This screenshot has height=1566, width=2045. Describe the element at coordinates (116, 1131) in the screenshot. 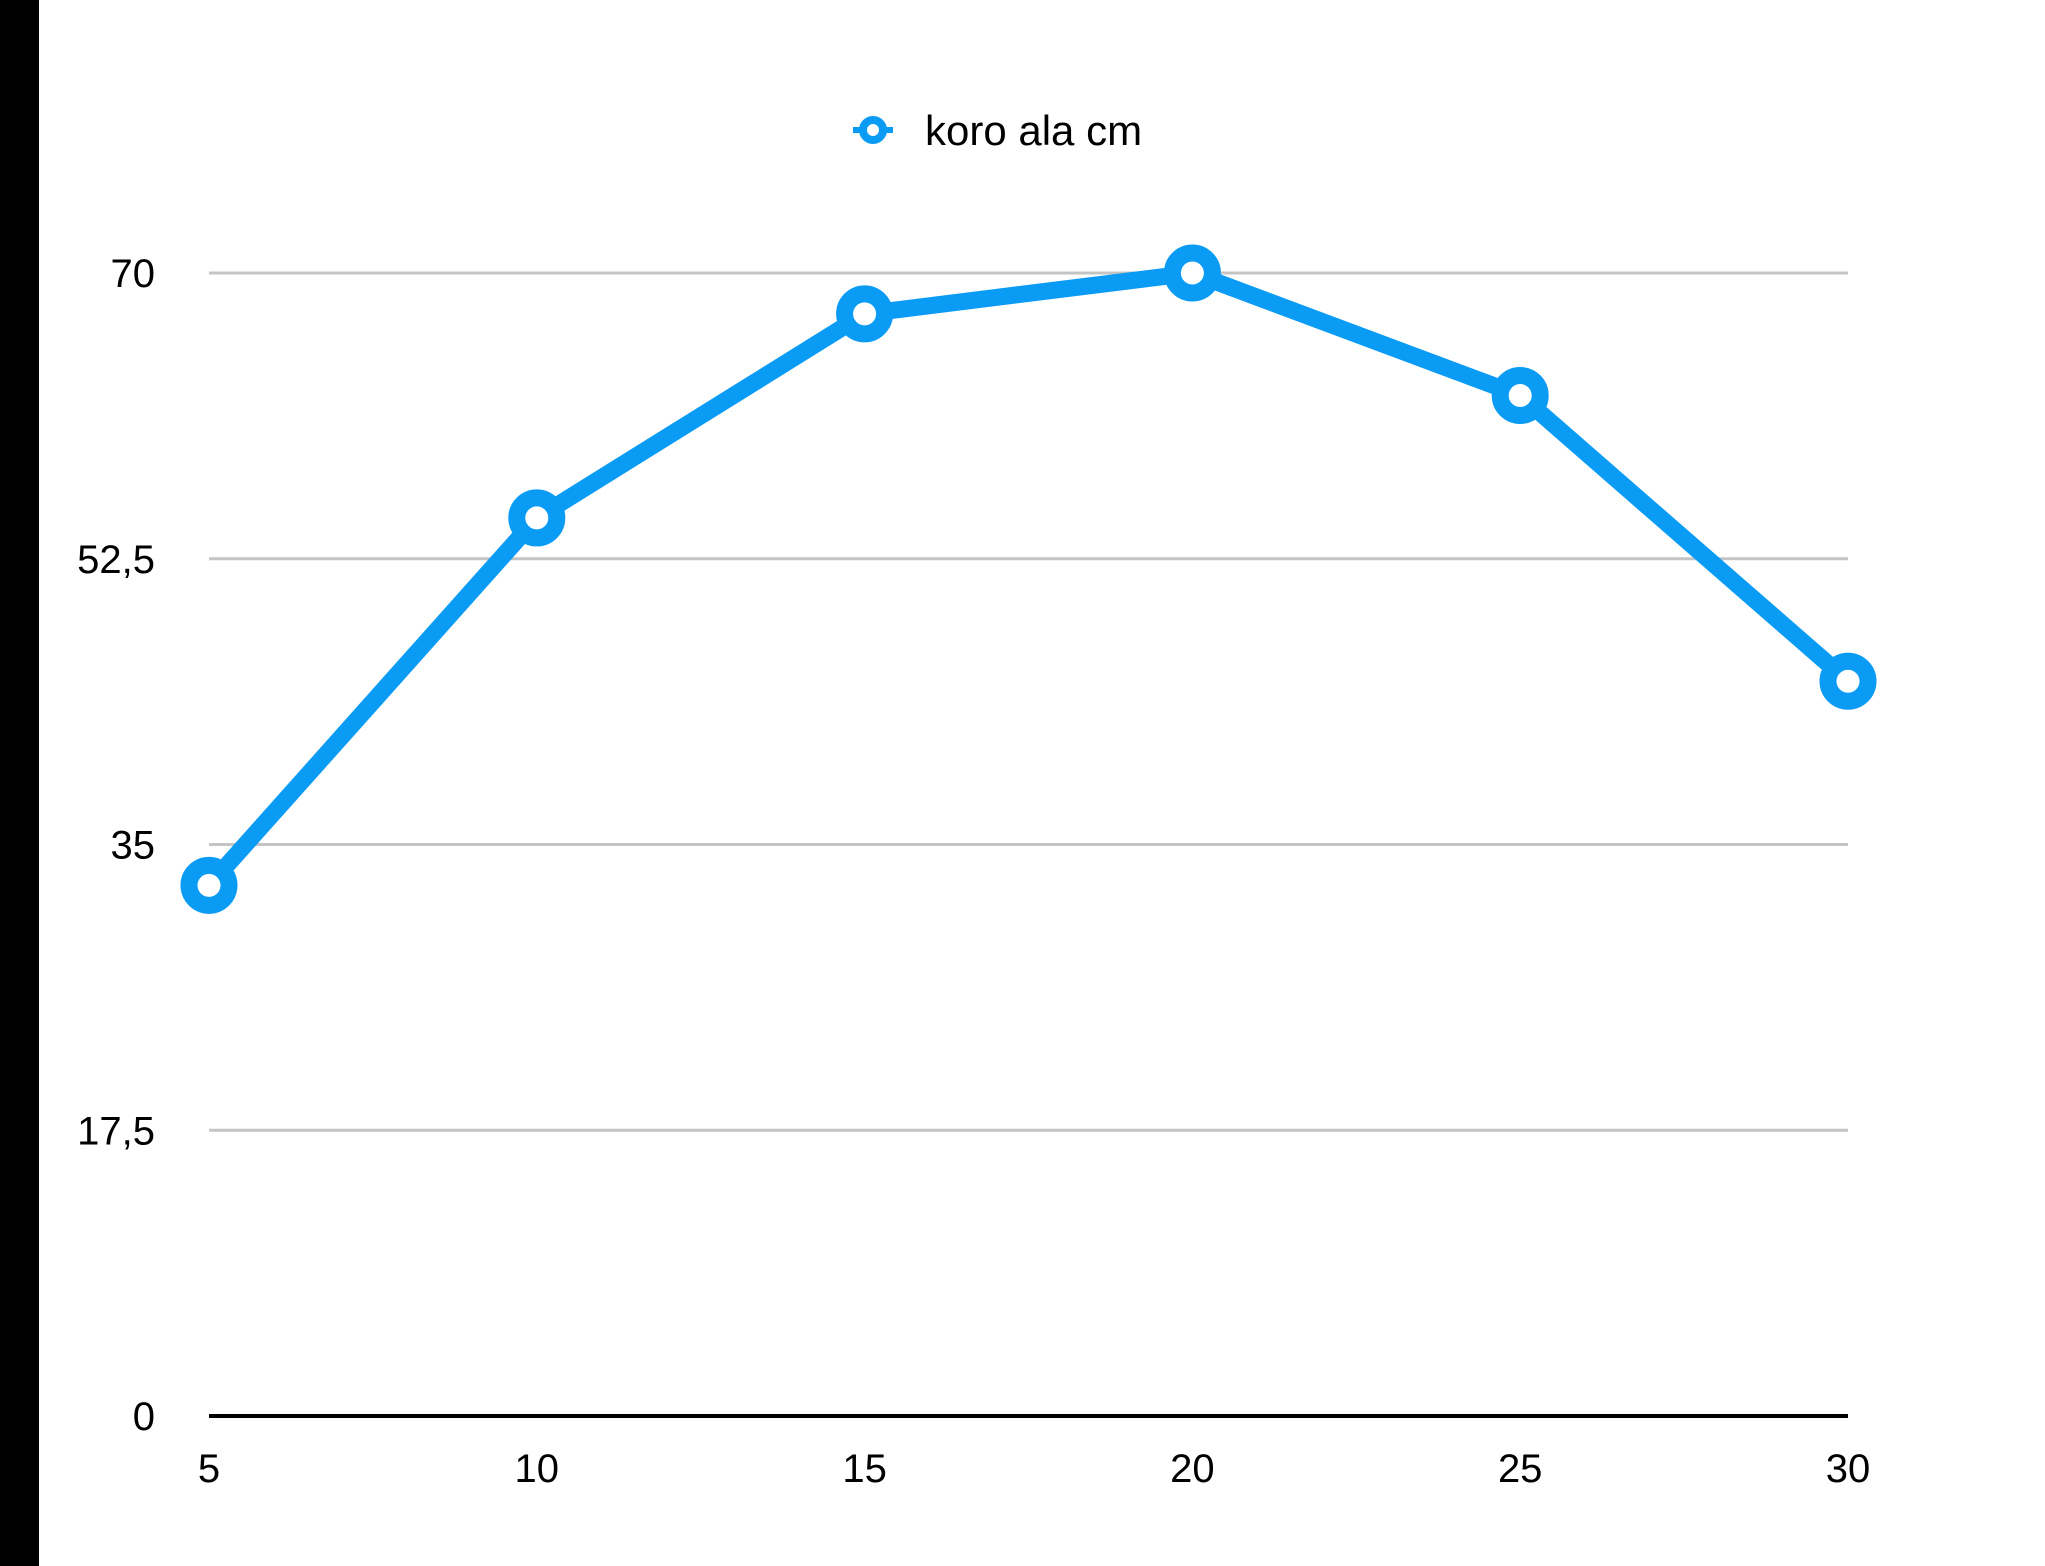

I see `y-tick-label: 17,5` at that location.